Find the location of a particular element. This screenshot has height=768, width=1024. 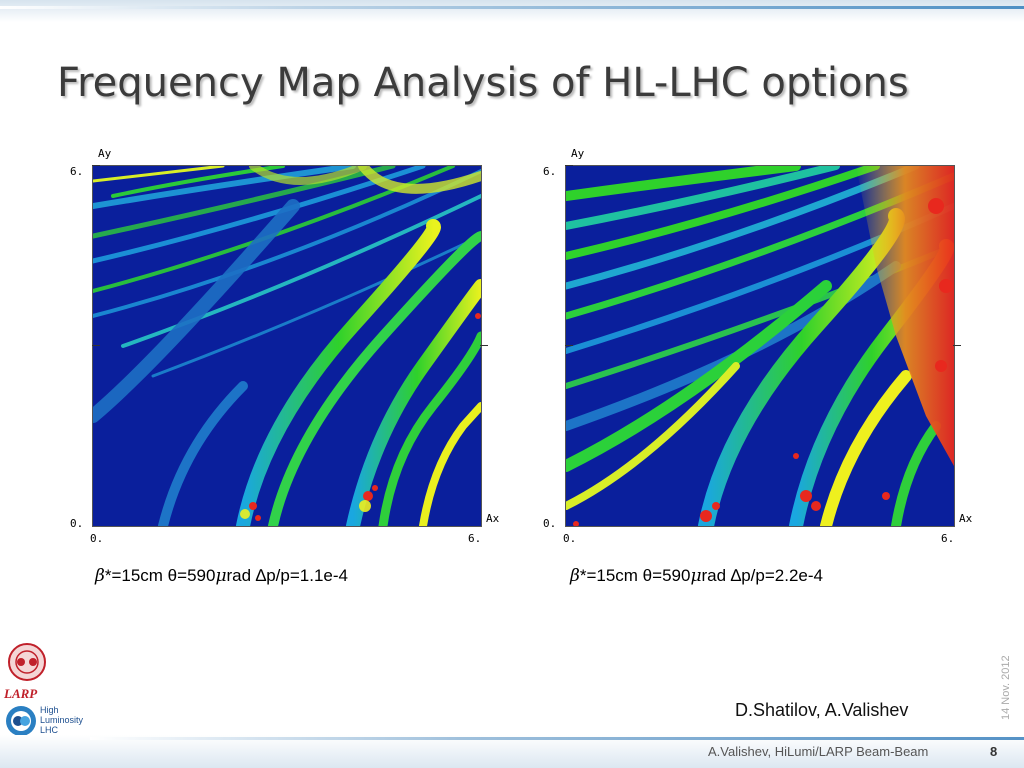

slide-number: 8 is located at coordinates (994, 751).